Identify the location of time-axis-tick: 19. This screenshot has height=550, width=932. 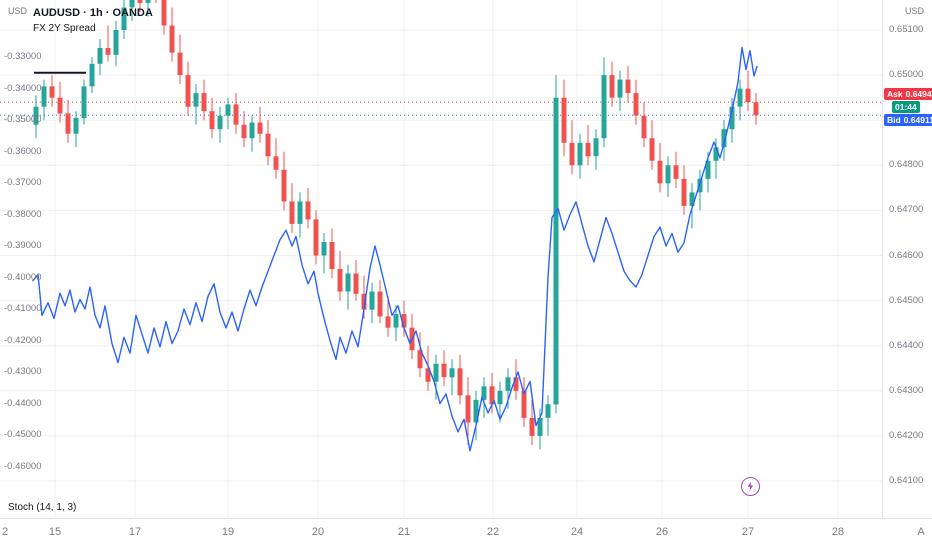
(228, 532).